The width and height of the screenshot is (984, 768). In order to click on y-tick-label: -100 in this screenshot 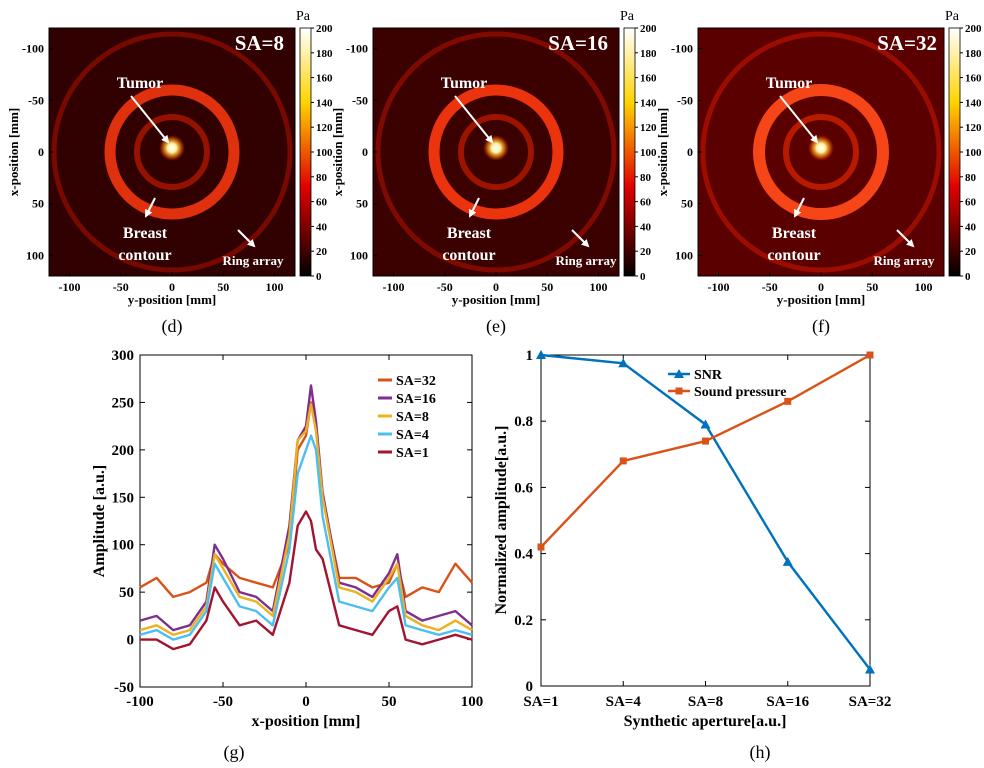, I will do `click(357, 49)`.